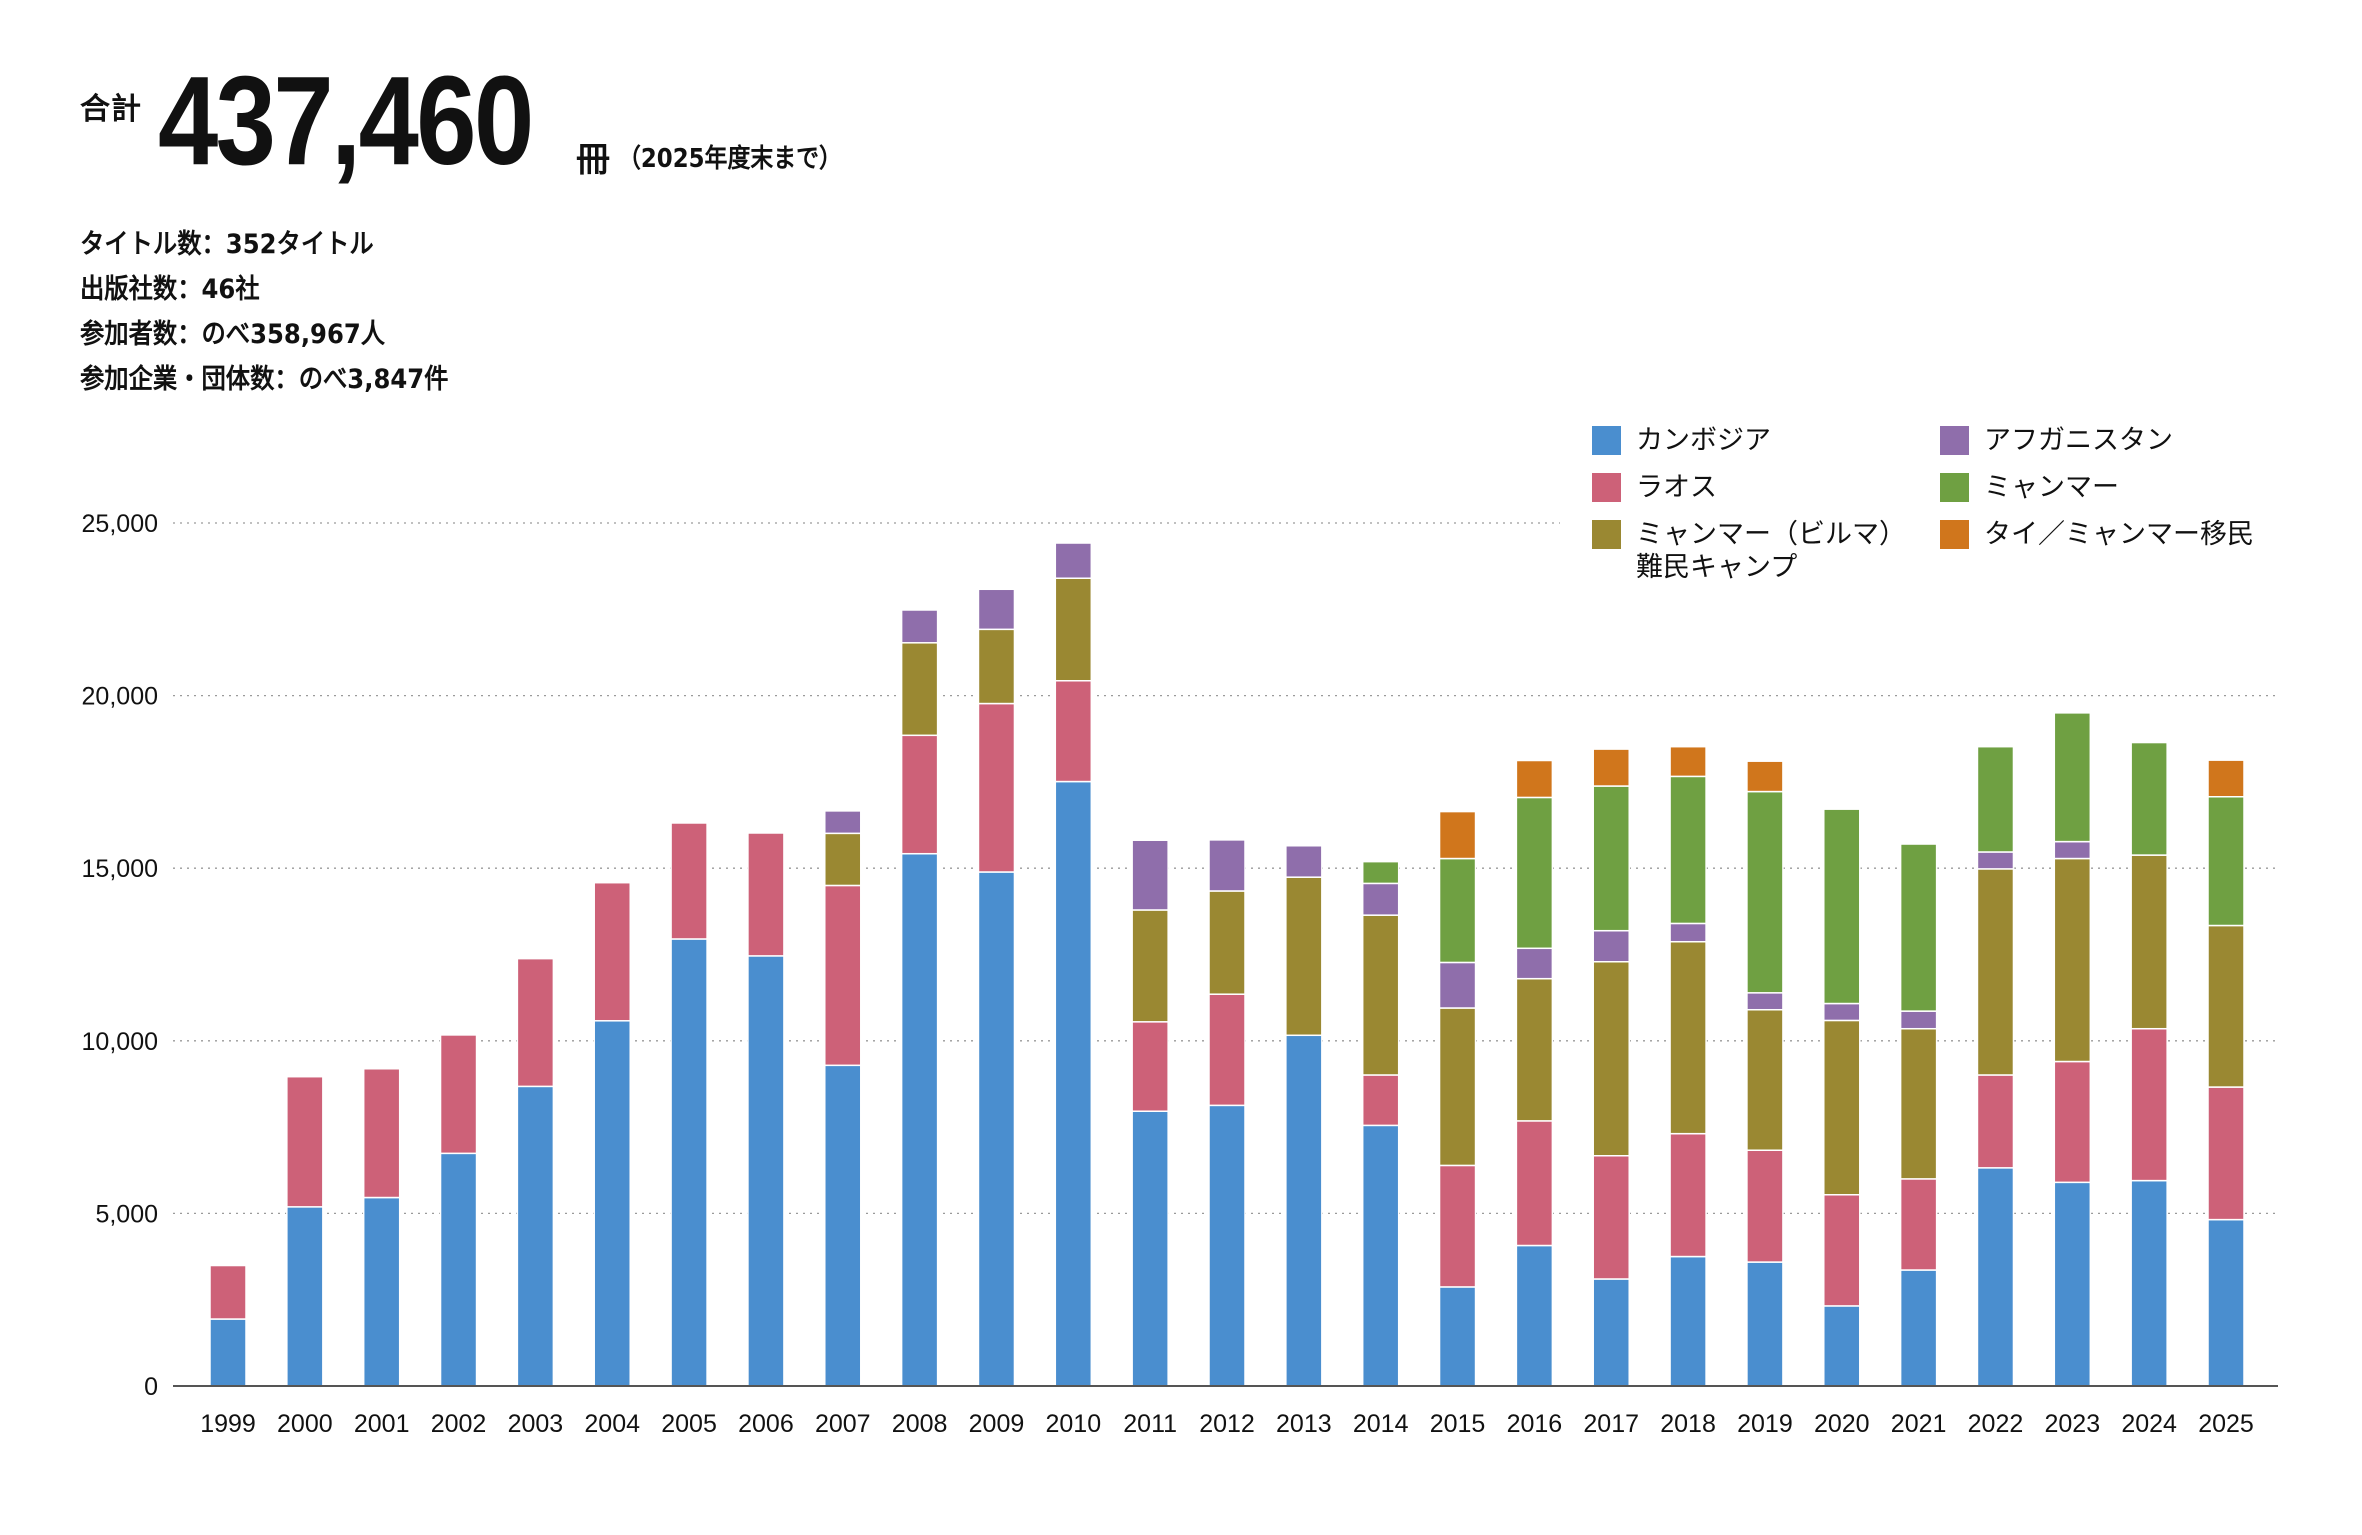 The width and height of the screenshot is (2362, 1535). What do you see at coordinates (766, 1424) in the screenshot?
I see `x-tick-label: 2006` at bounding box center [766, 1424].